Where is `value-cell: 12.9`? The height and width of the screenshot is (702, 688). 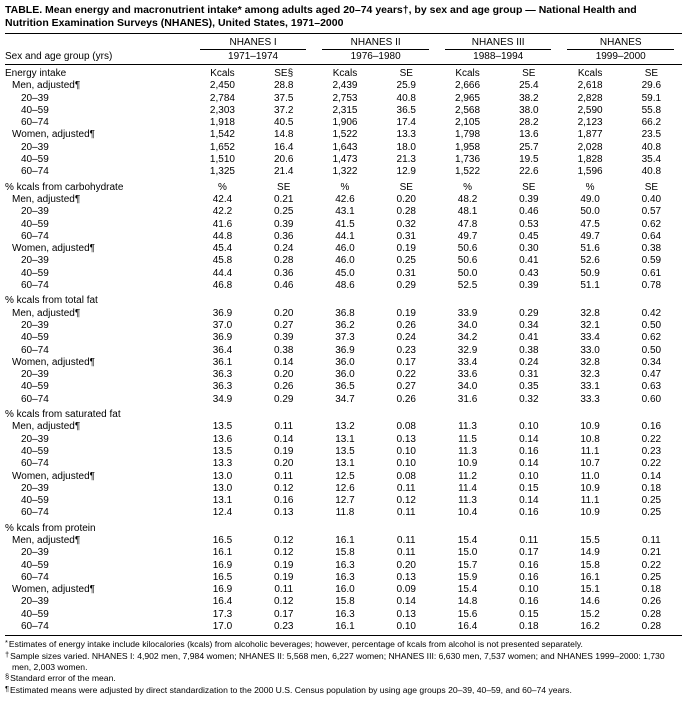 value-cell: 12.9 is located at coordinates (406, 172).